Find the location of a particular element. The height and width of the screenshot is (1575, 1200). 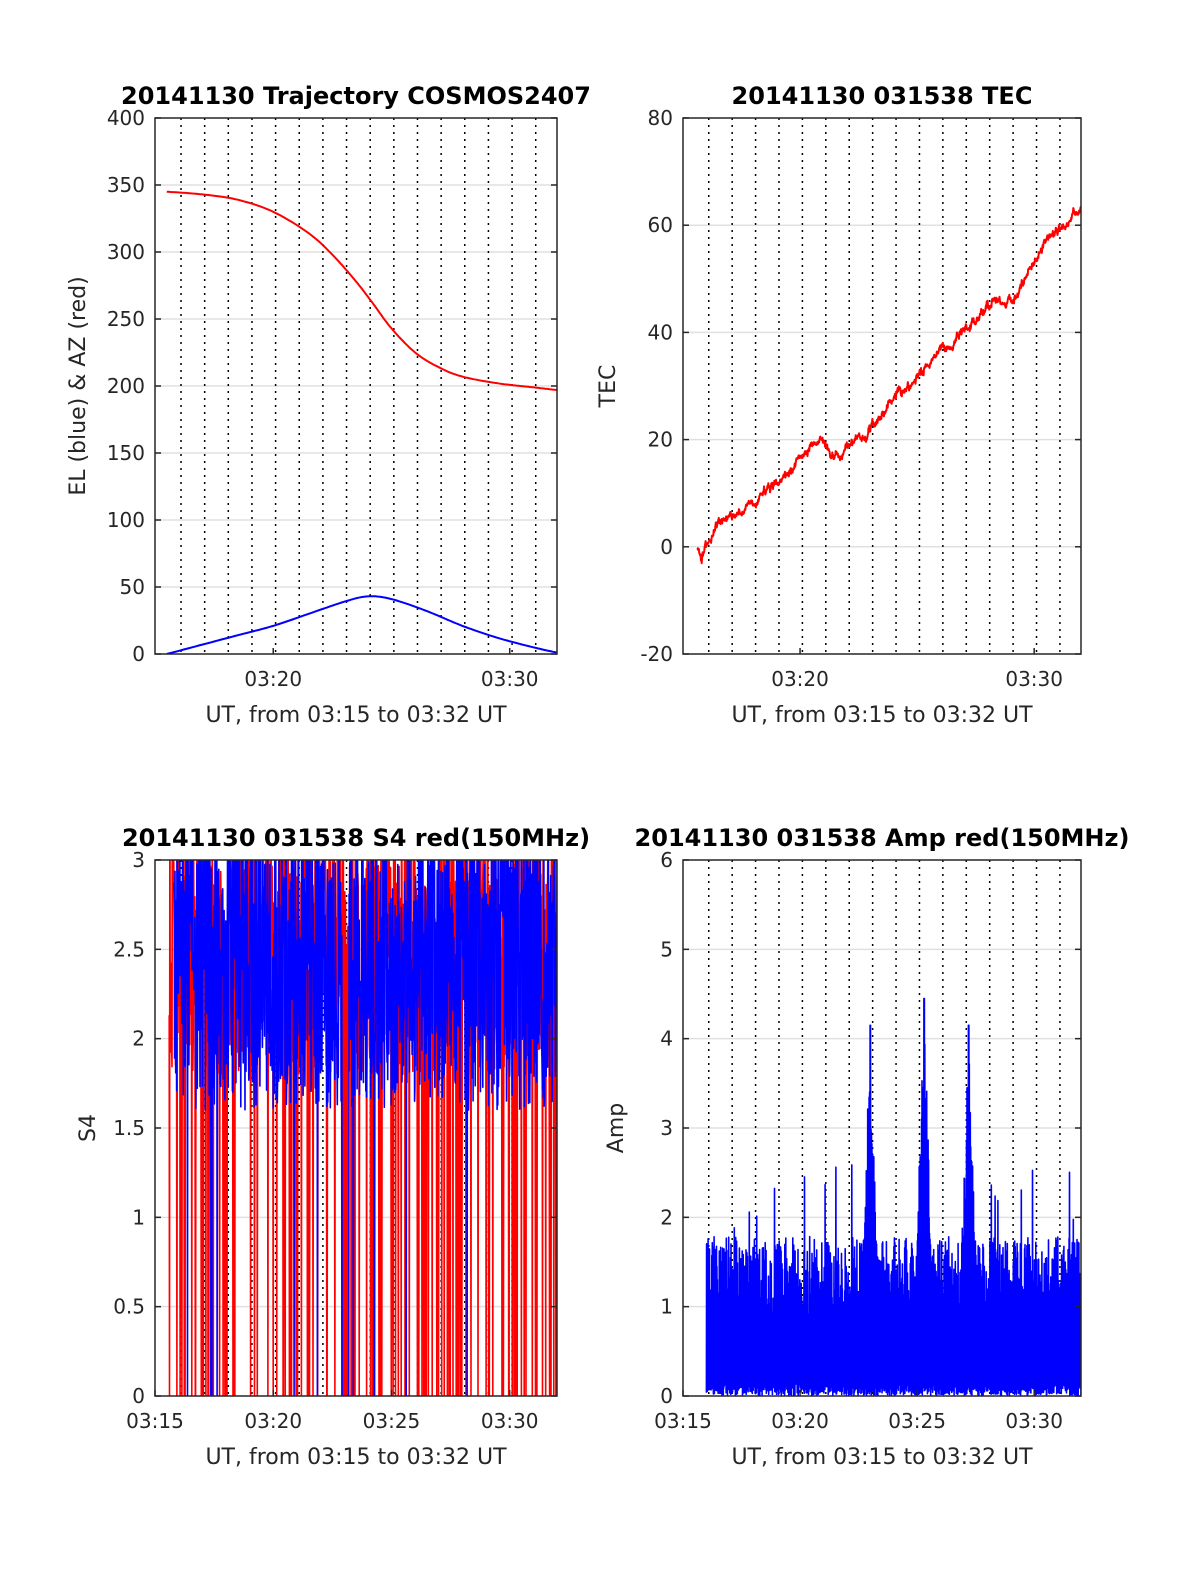

y-tick-label: 1.5 is located at coordinates (129, 1128).